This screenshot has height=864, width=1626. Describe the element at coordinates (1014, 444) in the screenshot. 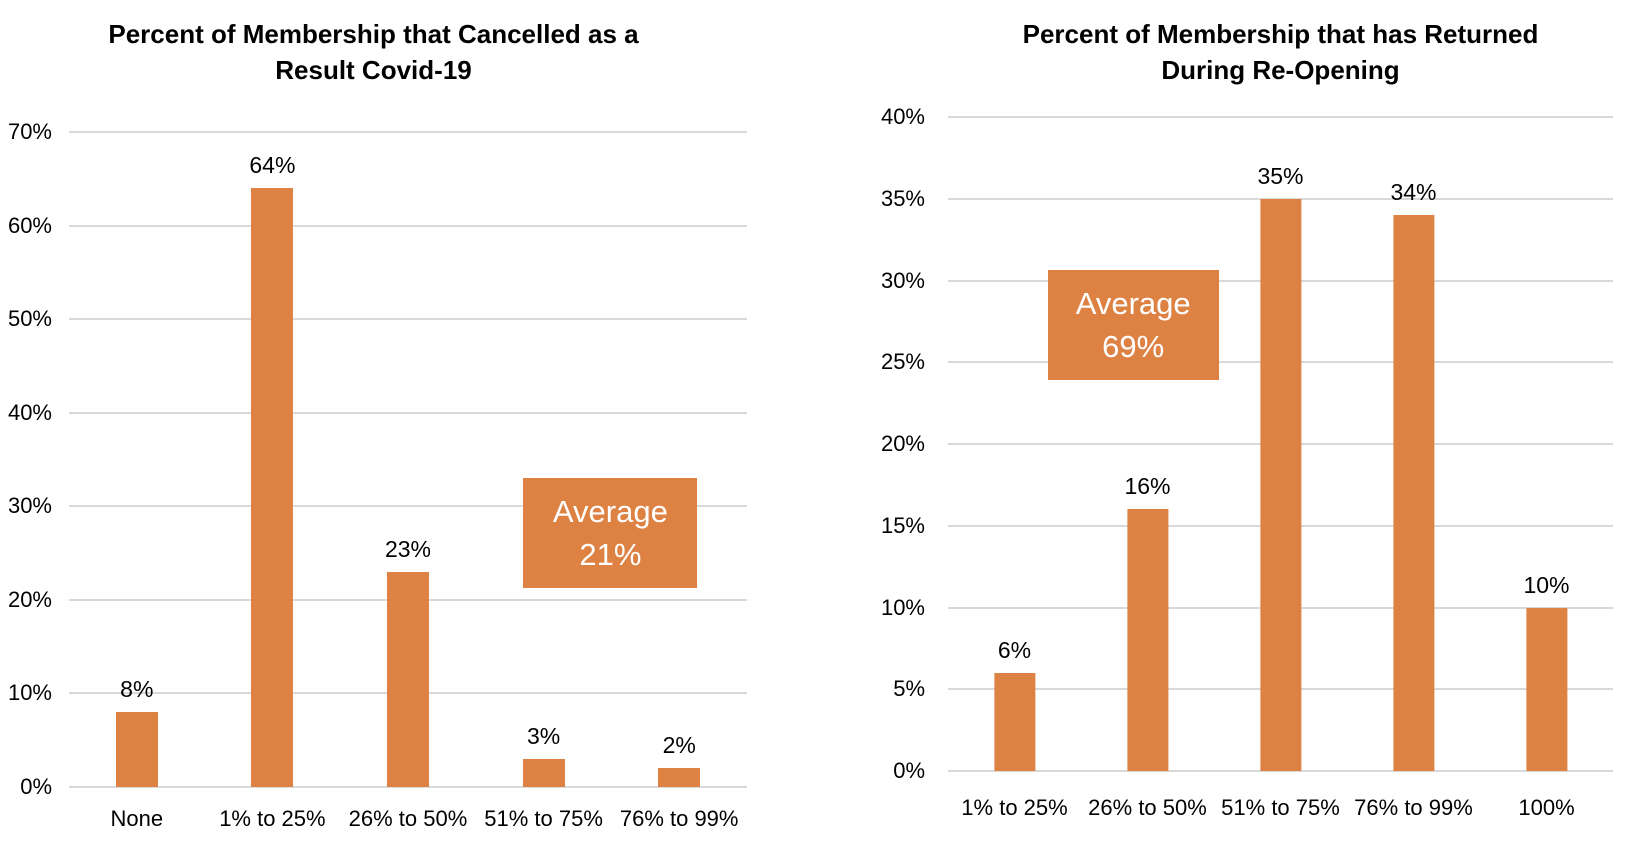

I see `bar-column: 6%` at that location.